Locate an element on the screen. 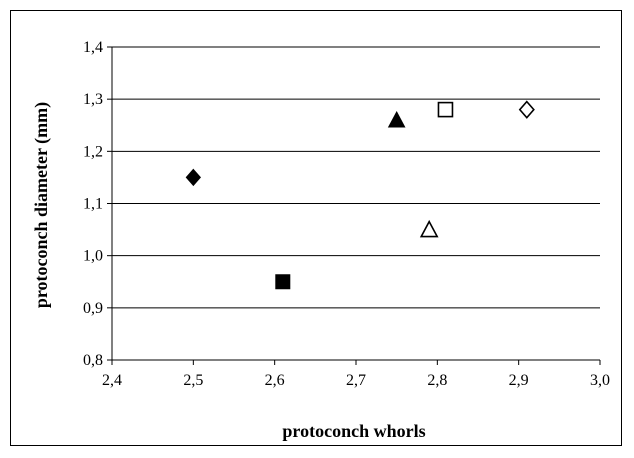  data-point-diamond-open is located at coordinates (526, 109).